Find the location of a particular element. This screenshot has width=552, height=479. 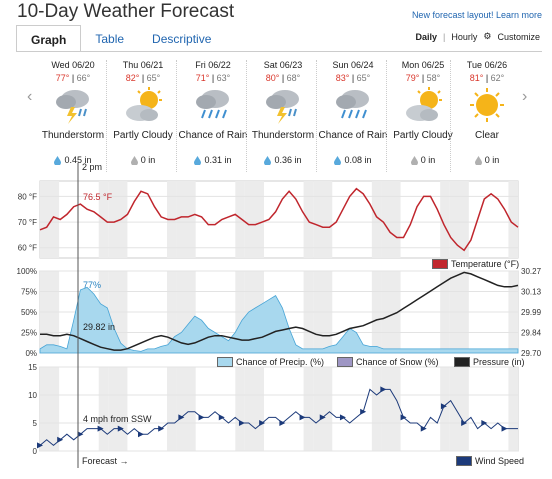

day-precip: 0.36 in is located at coordinates (283, 160).